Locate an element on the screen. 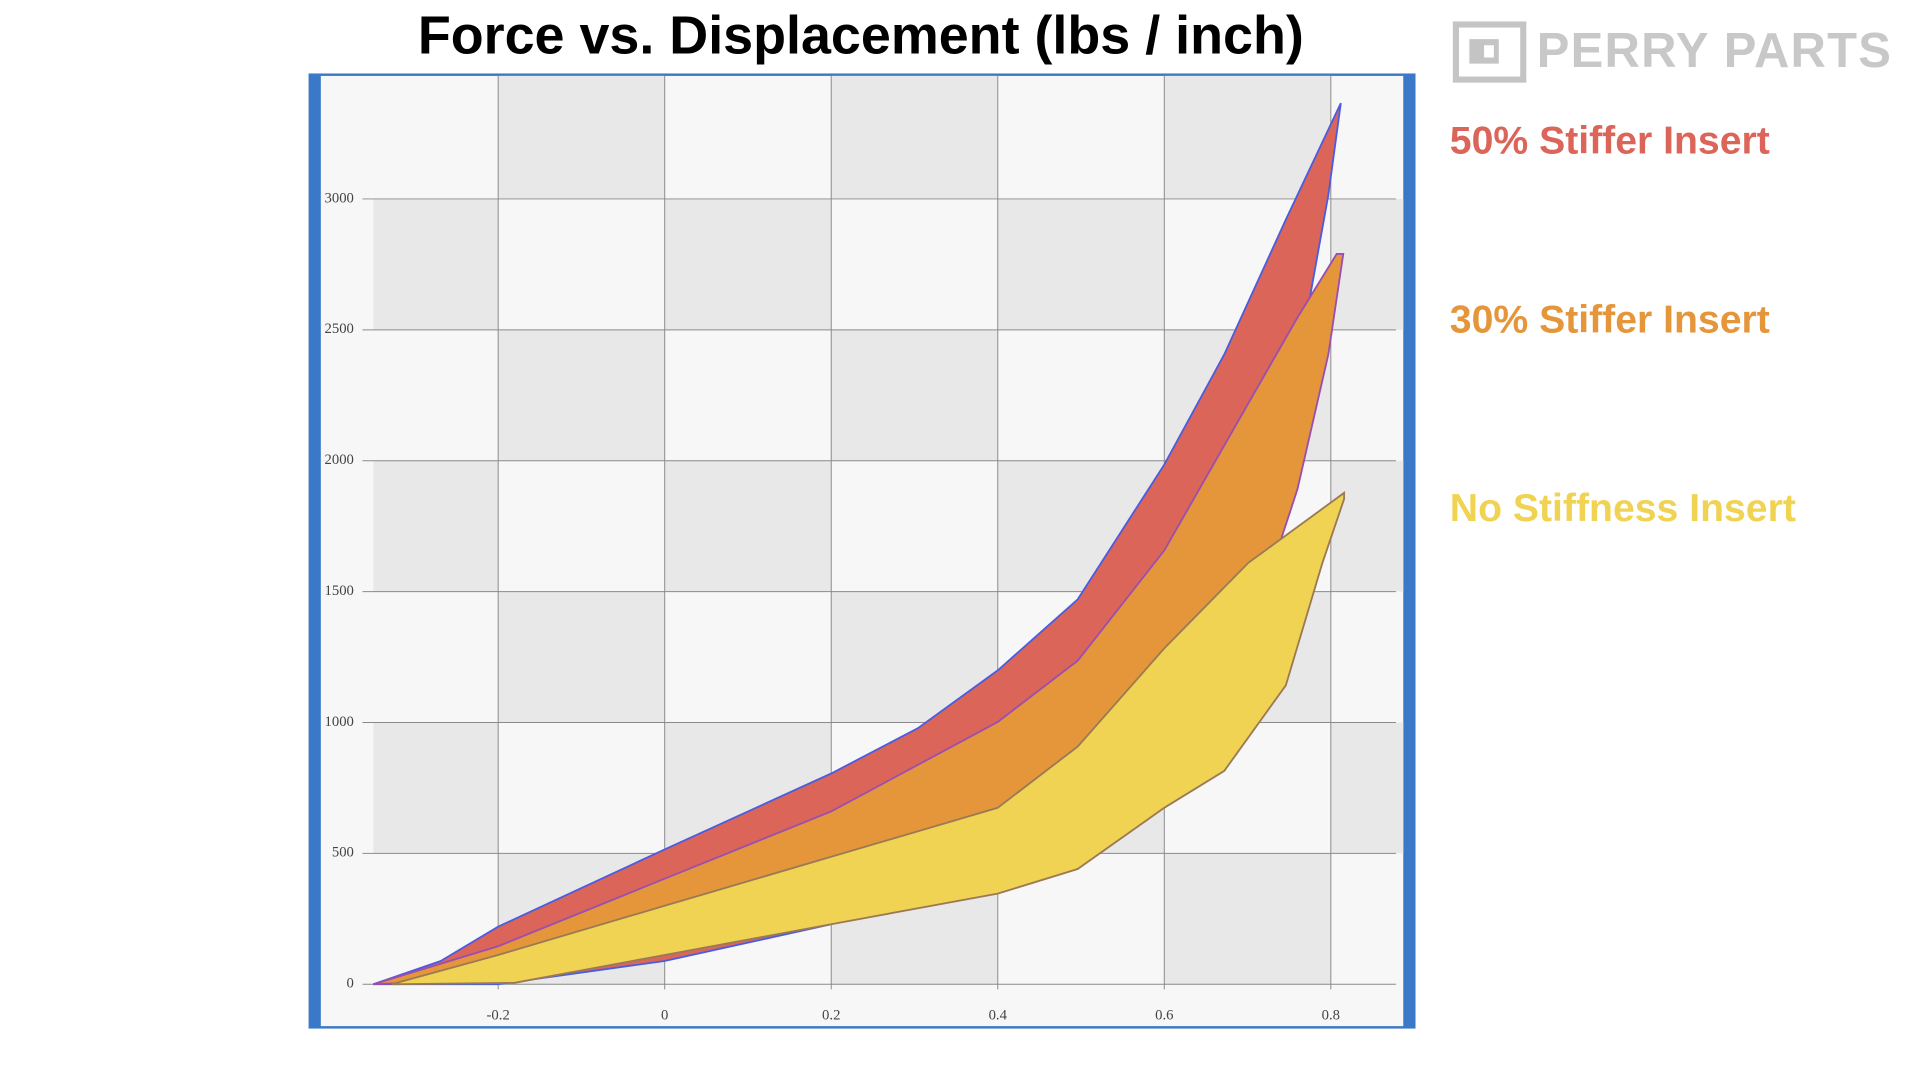 The image size is (1920, 1080). brand-name: PERRY PARTS is located at coordinates (1714, 51).